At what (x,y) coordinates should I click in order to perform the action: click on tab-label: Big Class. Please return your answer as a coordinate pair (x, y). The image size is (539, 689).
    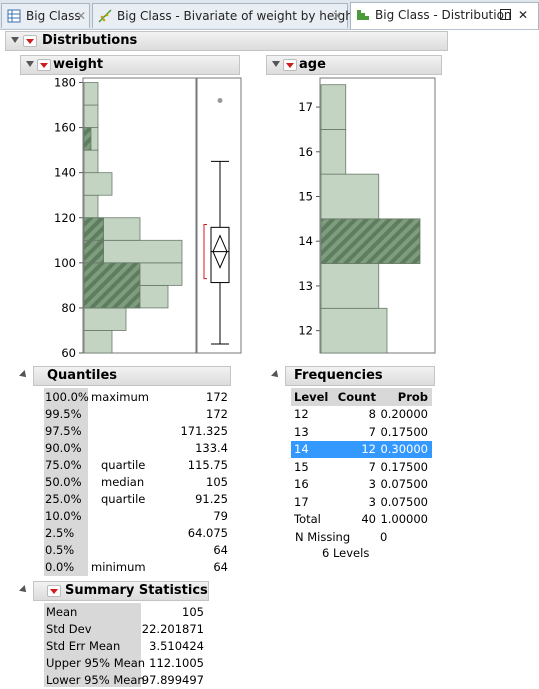
    Looking at the image, I should click on (53, 16).